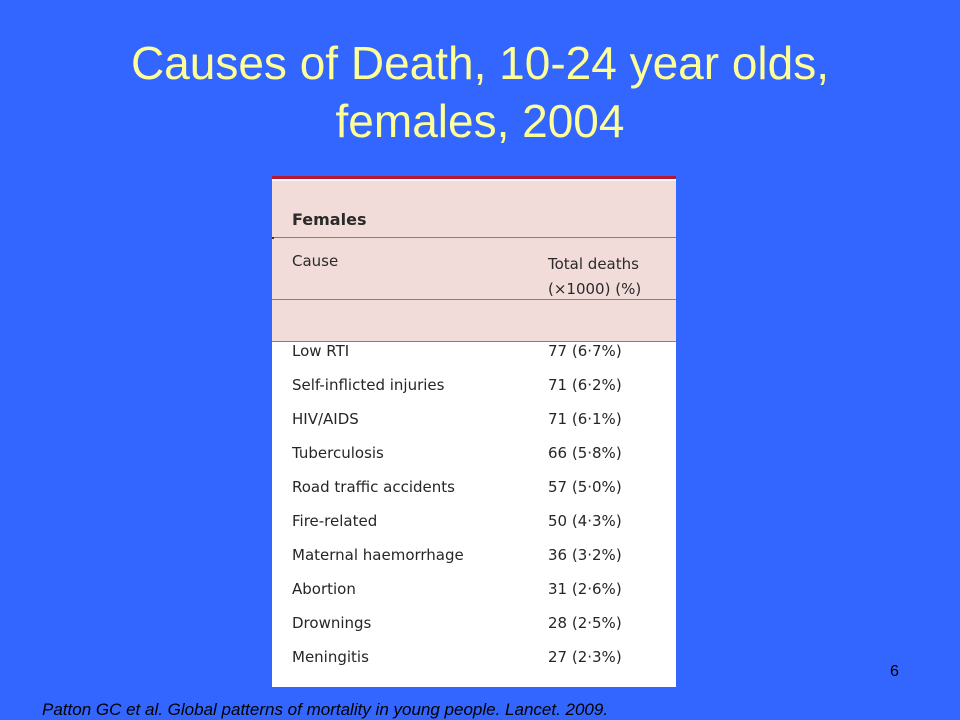 This screenshot has width=960, height=720. Describe the element at coordinates (474, 631) in the screenshot. I see `table-row: Drownings 28 (2·5%)` at that location.